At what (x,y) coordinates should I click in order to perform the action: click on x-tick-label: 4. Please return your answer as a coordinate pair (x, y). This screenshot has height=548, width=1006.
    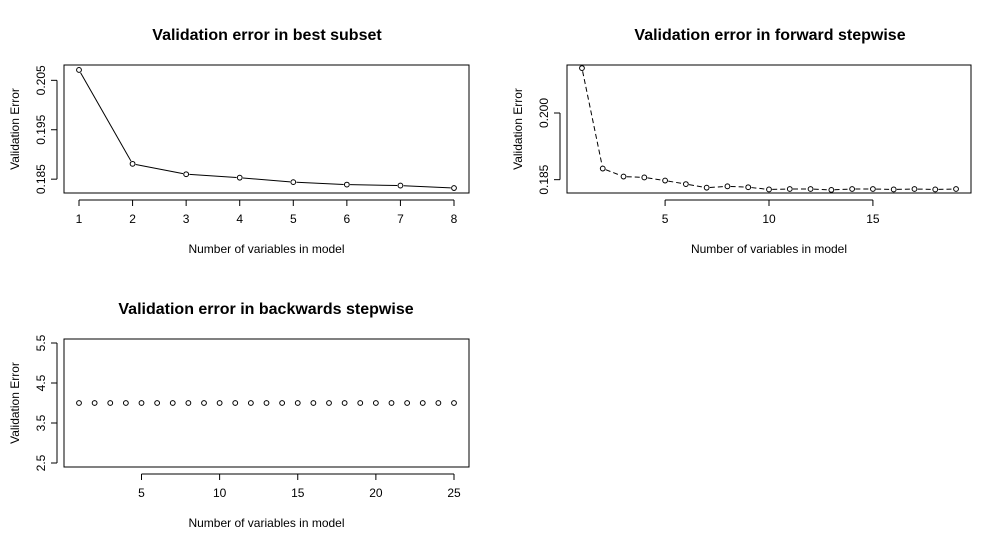
    Looking at the image, I should click on (239, 219).